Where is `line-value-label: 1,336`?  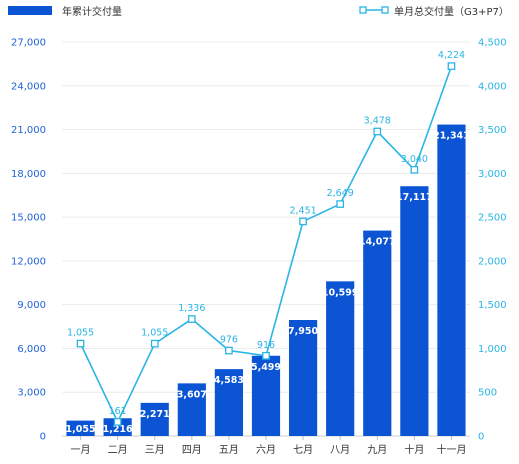
line-value-label: 1,336 is located at coordinates (191, 308).